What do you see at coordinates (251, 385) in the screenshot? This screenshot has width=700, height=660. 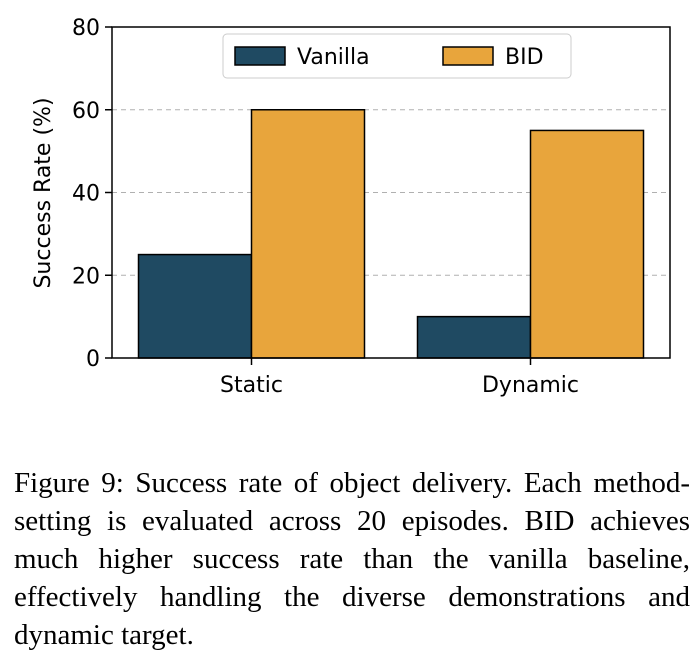 I see `x-tick-label: Static` at bounding box center [251, 385].